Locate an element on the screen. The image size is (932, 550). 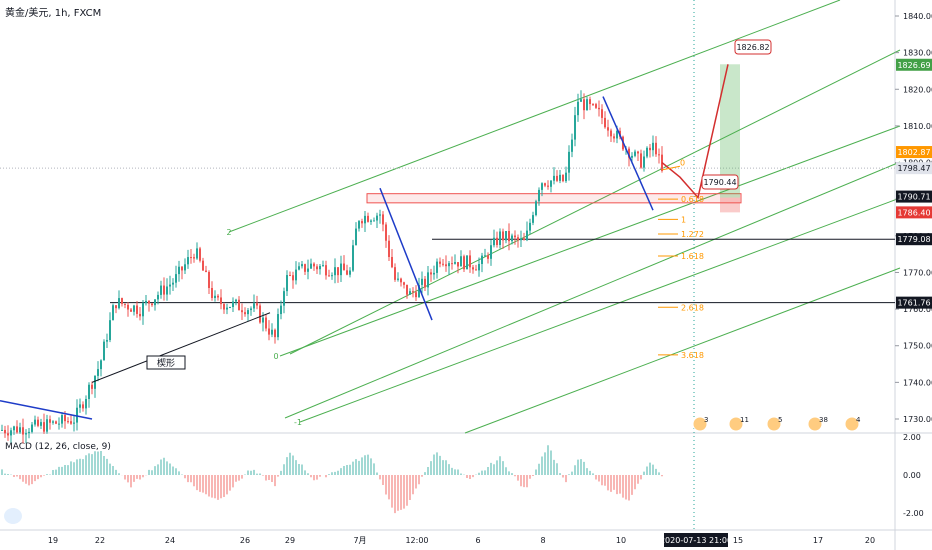
time-tick-label: 17 is located at coordinates (818, 540).